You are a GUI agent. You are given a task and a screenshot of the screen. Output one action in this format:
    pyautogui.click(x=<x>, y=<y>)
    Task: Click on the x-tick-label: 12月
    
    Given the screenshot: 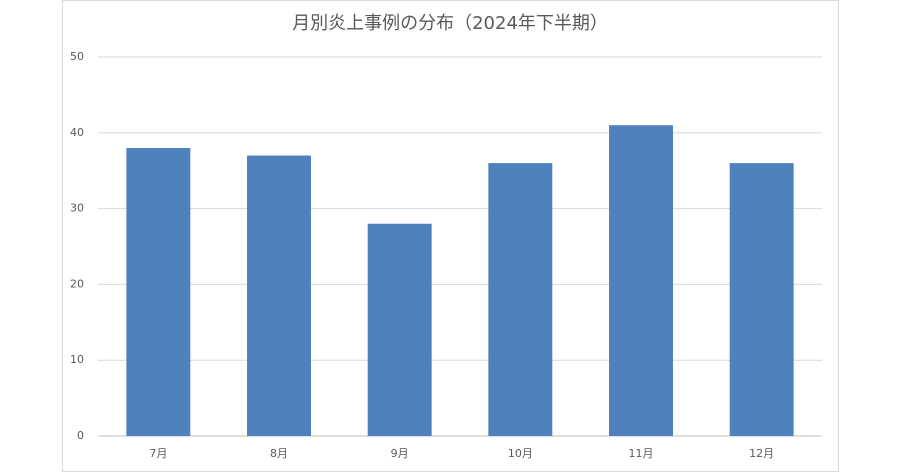 What is the action you would take?
    pyautogui.click(x=761, y=453)
    